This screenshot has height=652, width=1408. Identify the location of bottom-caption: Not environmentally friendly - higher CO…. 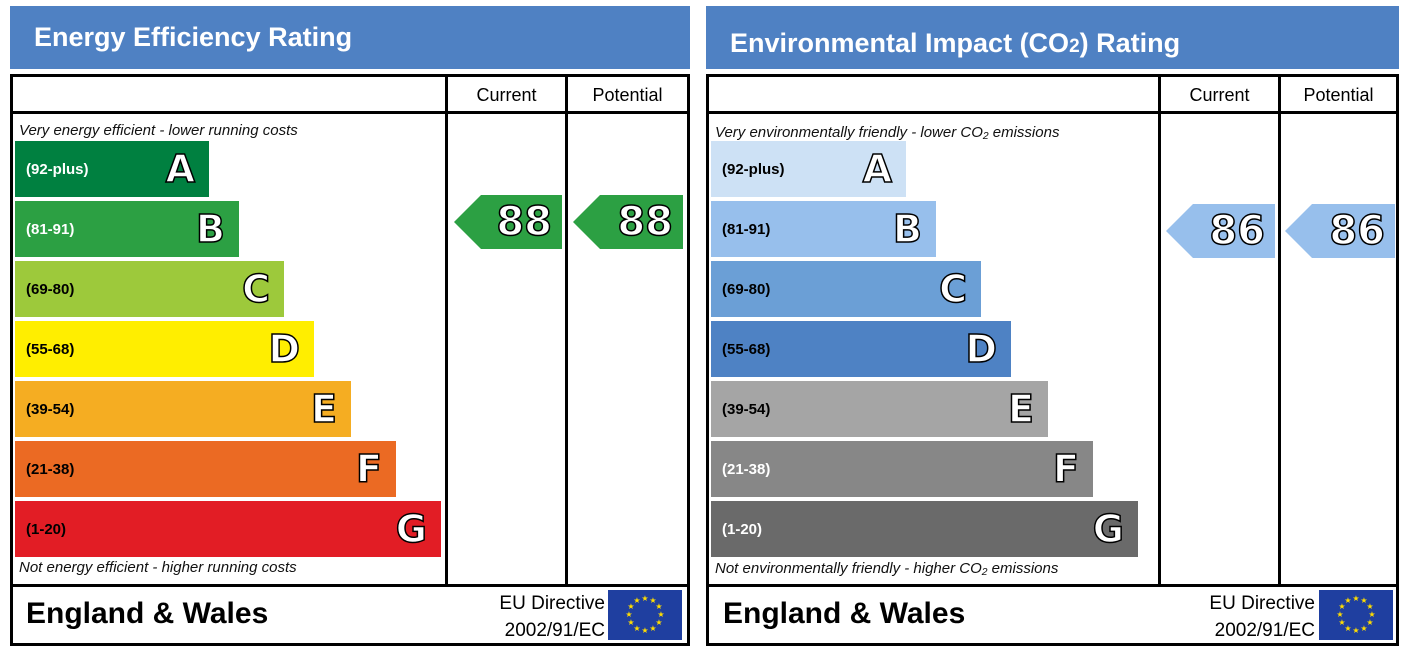
(887, 568).